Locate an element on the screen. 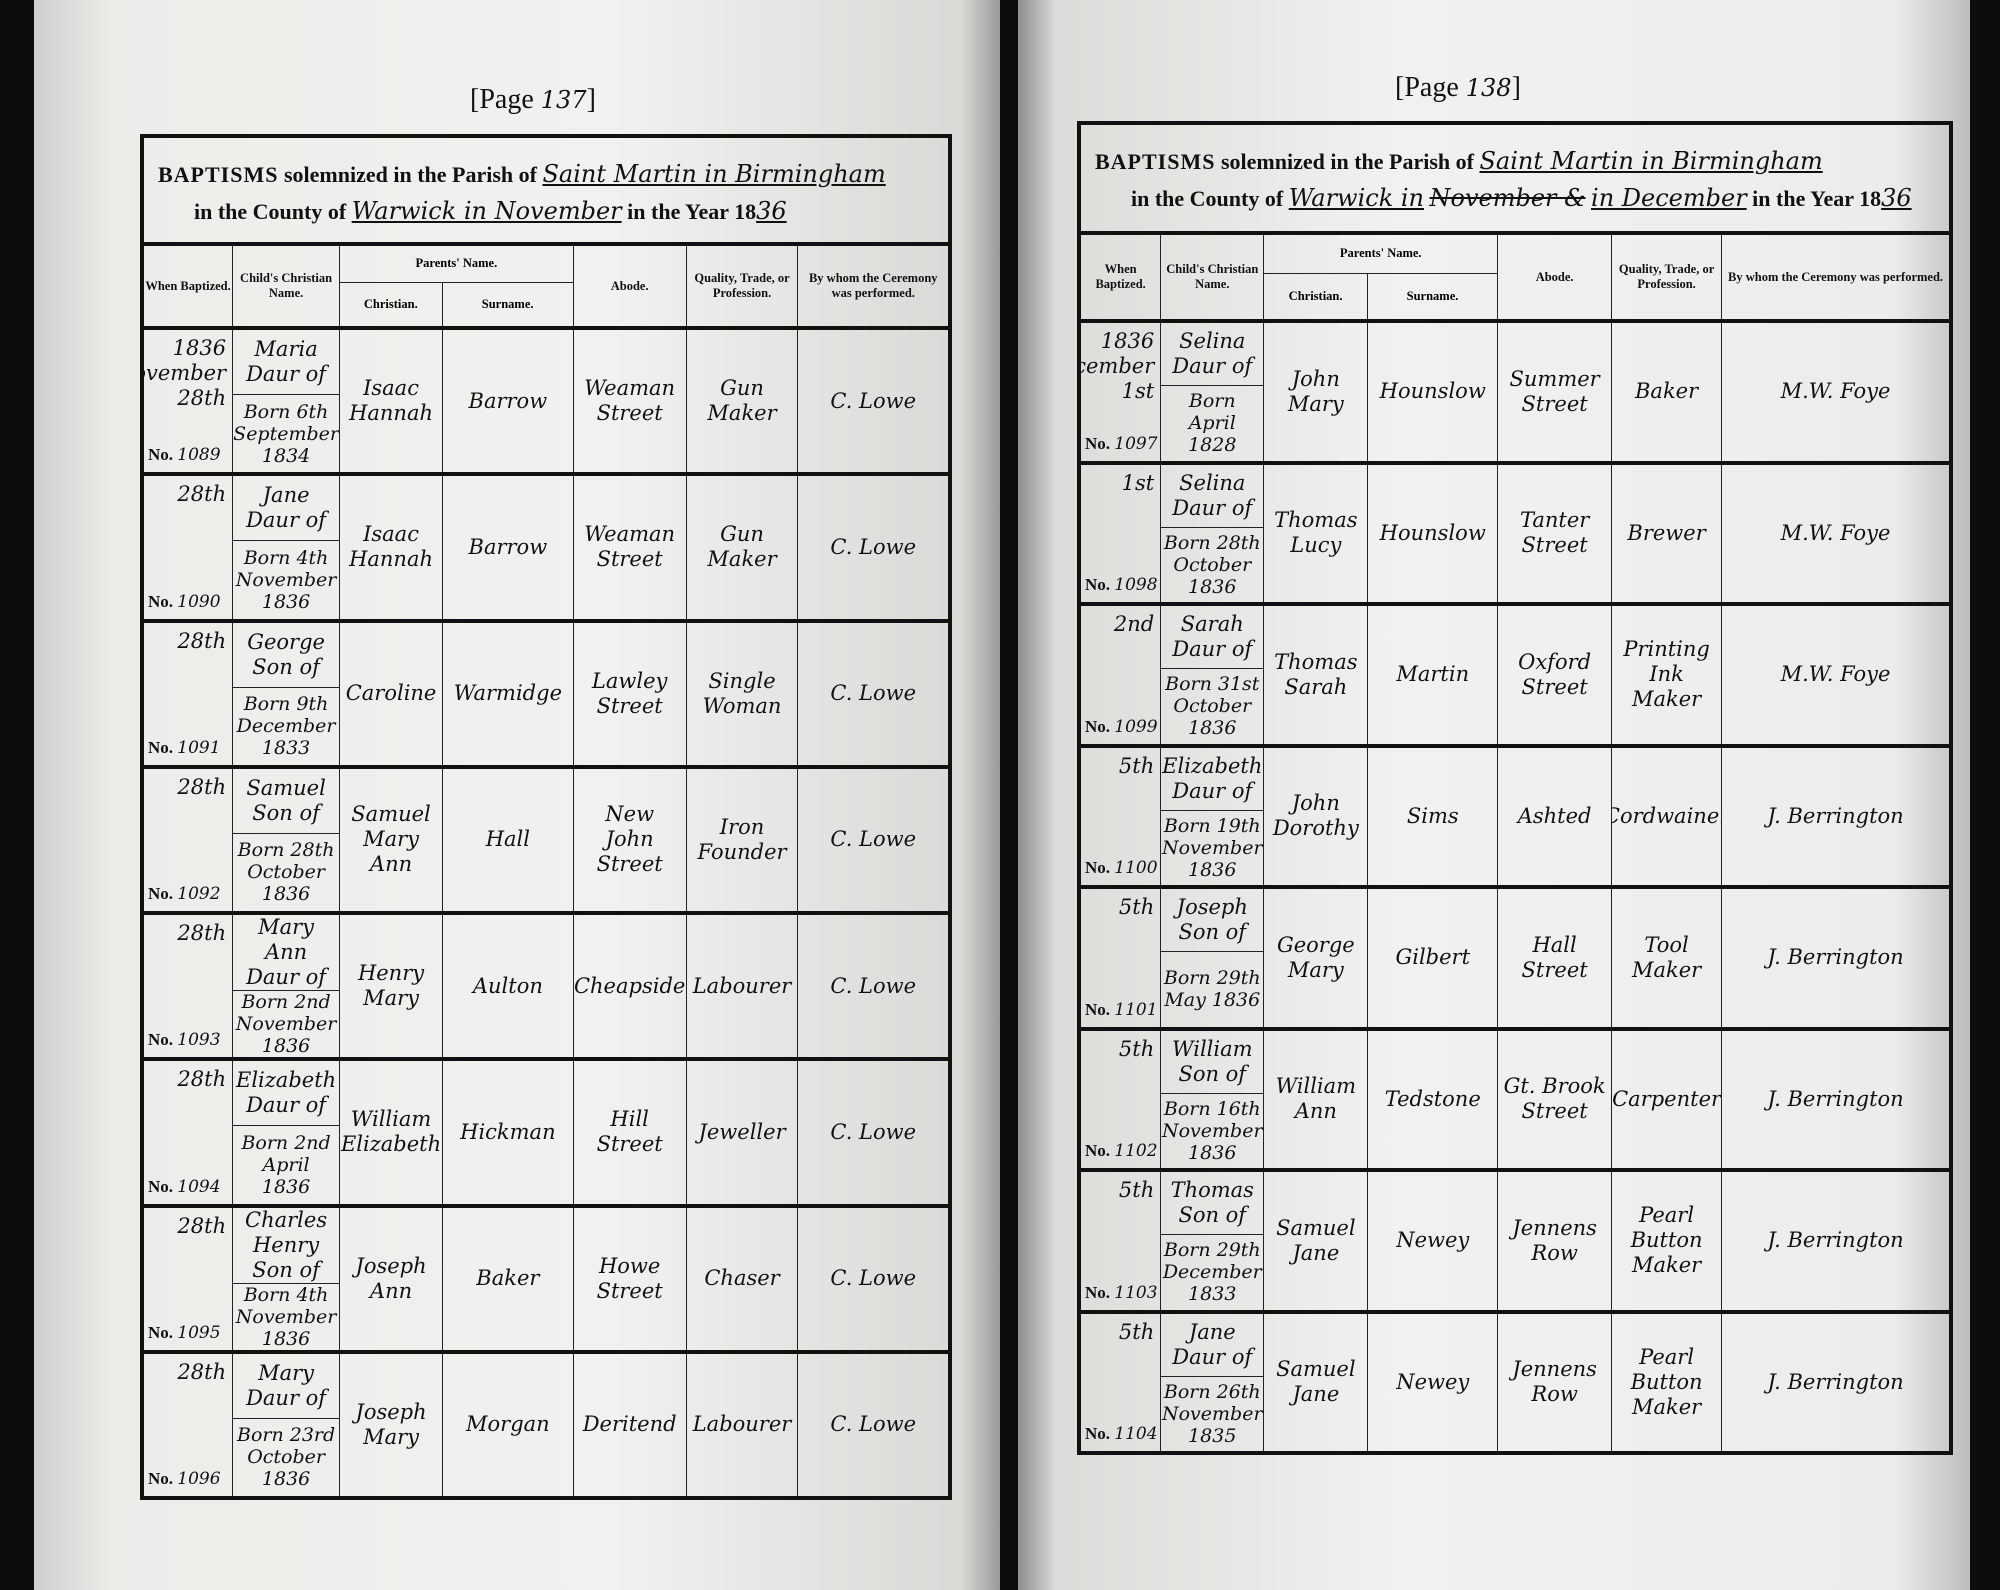  entry-number: No. 1103 is located at coordinates (1121, 1293).